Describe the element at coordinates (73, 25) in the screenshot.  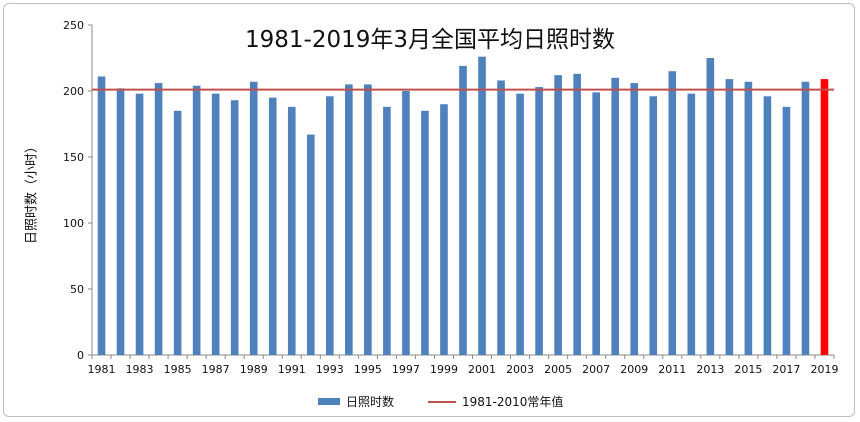
I see `y-tick-label: 250` at that location.